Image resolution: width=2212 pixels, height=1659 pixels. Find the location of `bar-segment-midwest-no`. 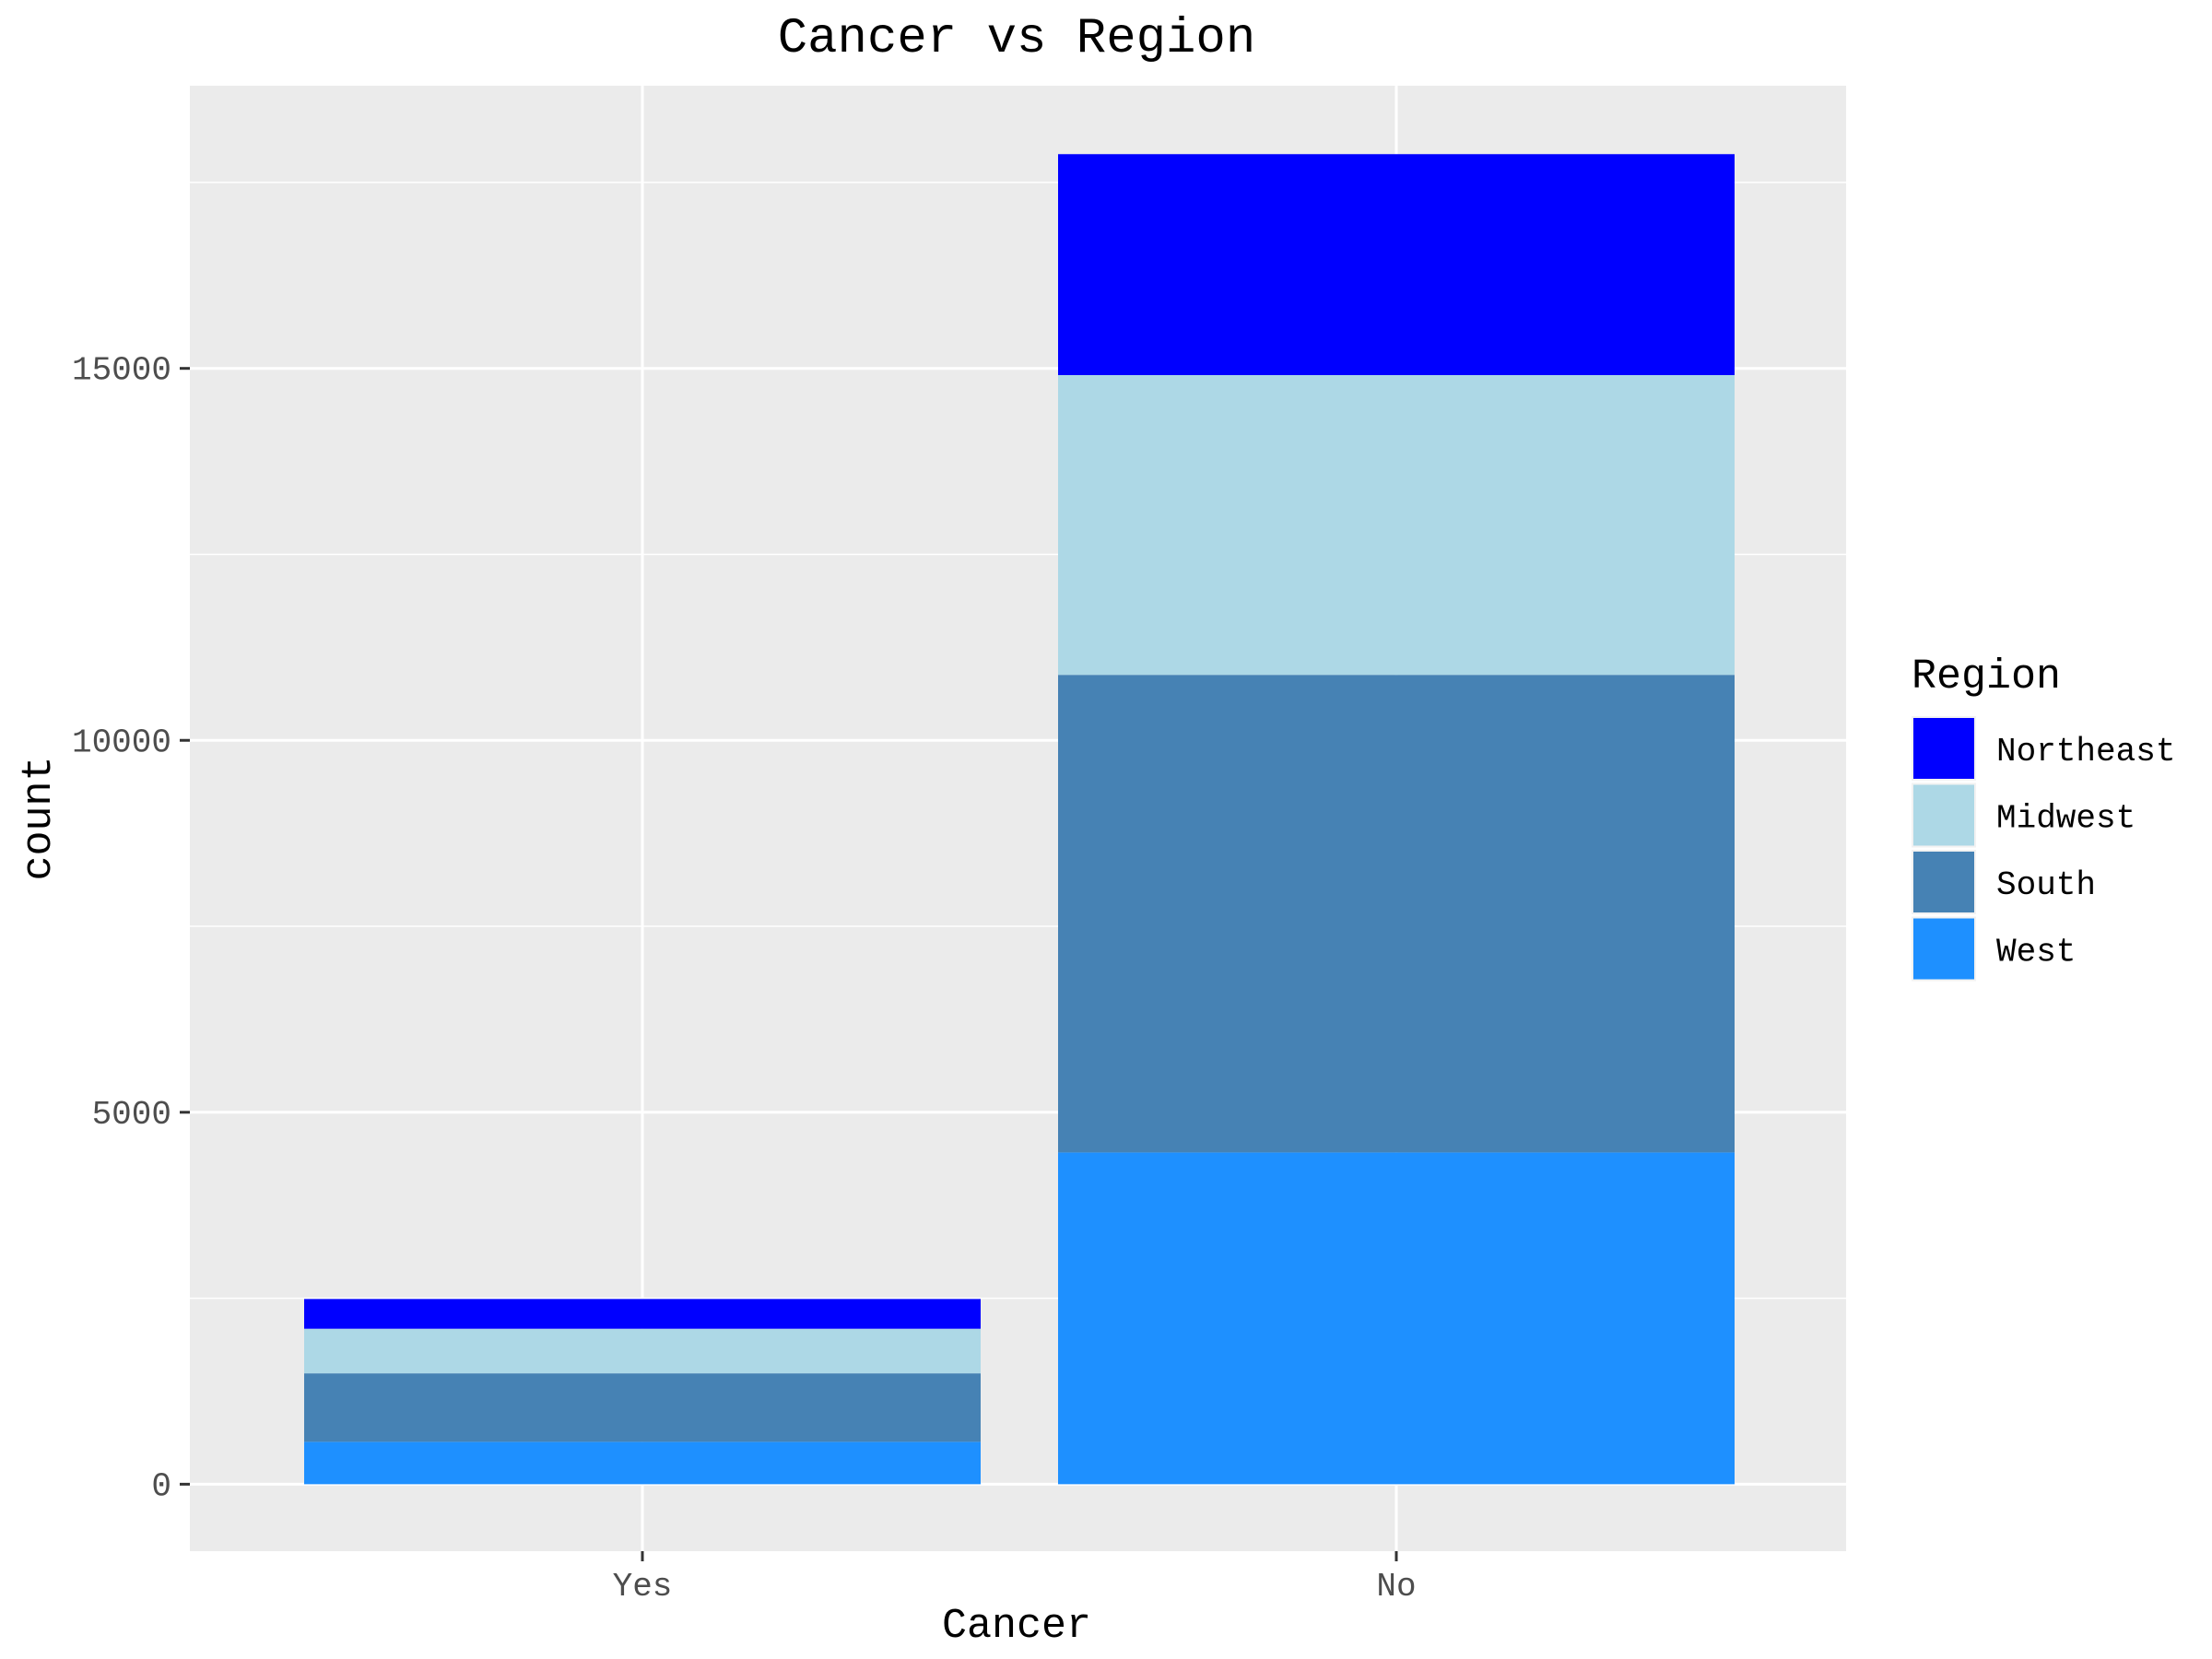

bar-segment-midwest-no is located at coordinates (1396, 525).